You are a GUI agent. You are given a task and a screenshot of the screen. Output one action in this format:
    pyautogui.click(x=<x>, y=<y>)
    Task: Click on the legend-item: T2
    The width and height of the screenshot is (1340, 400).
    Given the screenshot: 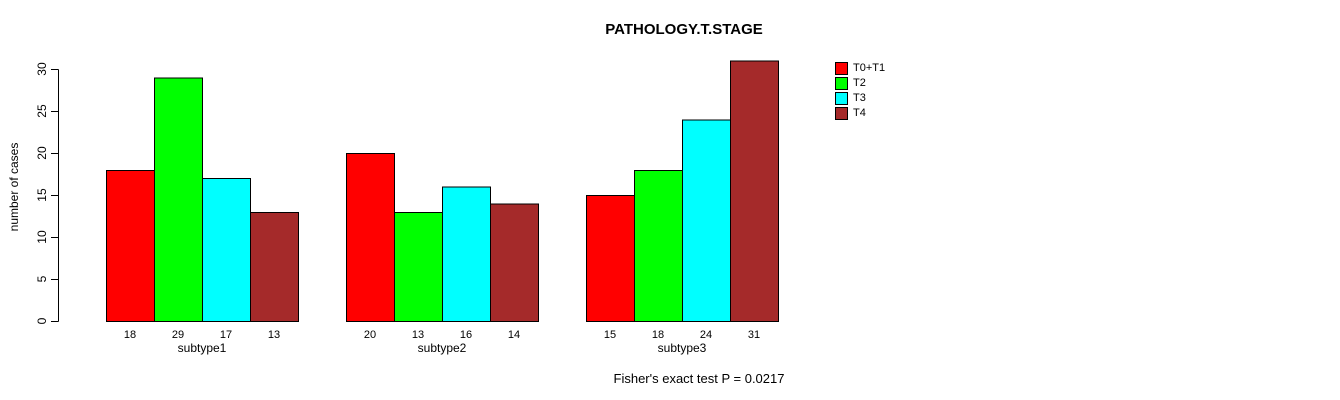 What is the action you would take?
    pyautogui.click(x=860, y=83)
    